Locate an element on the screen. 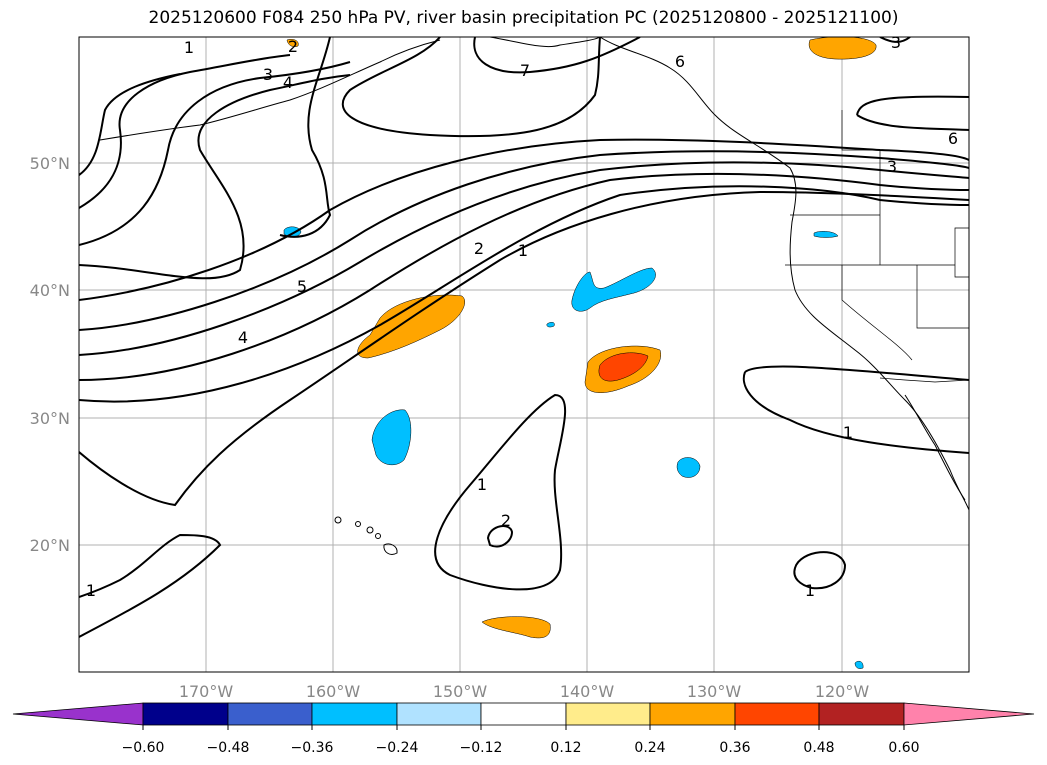 The image size is (1047, 765). state-border is located at coordinates (877, 235).